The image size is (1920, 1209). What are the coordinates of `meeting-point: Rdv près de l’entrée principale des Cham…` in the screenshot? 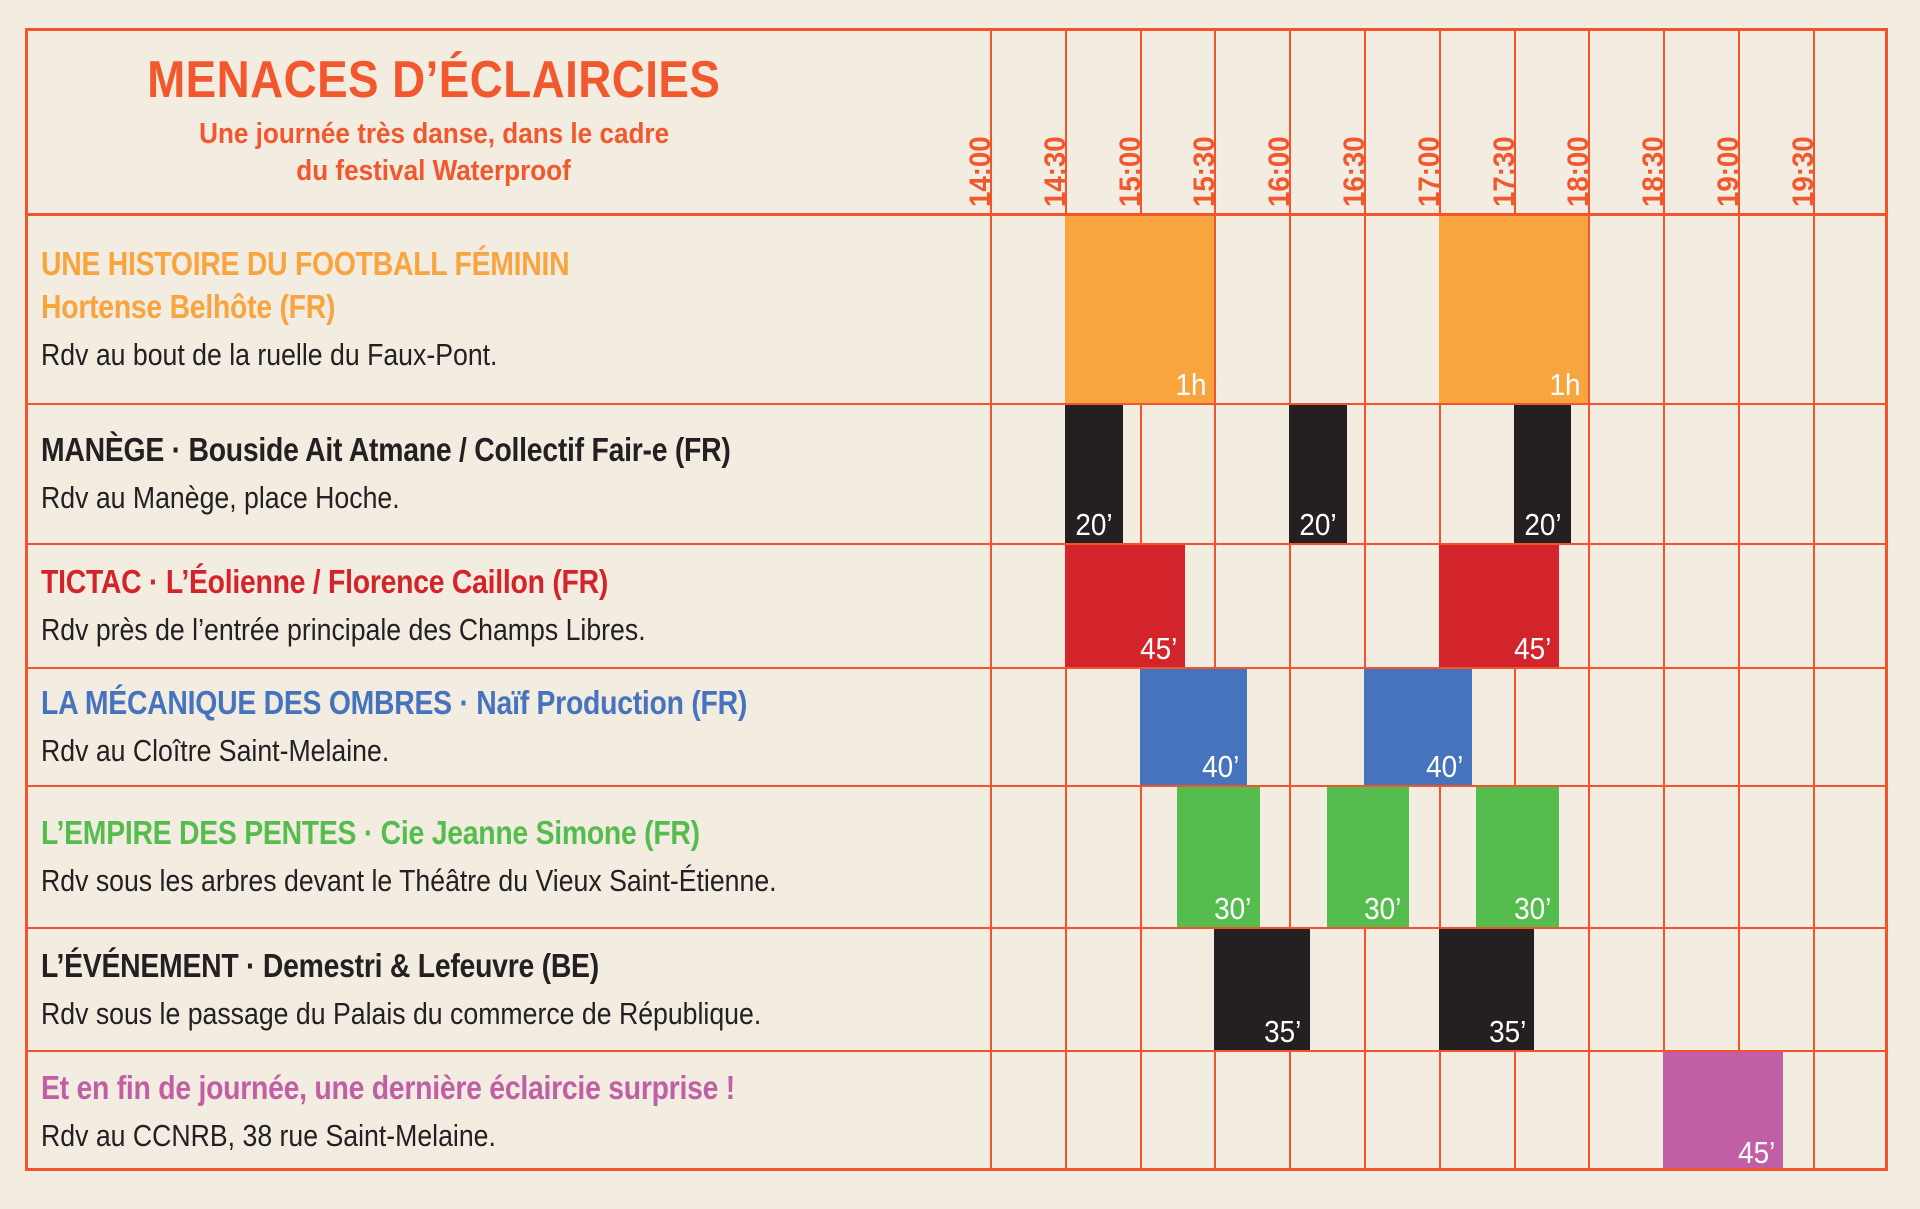 It's located at (343, 630).